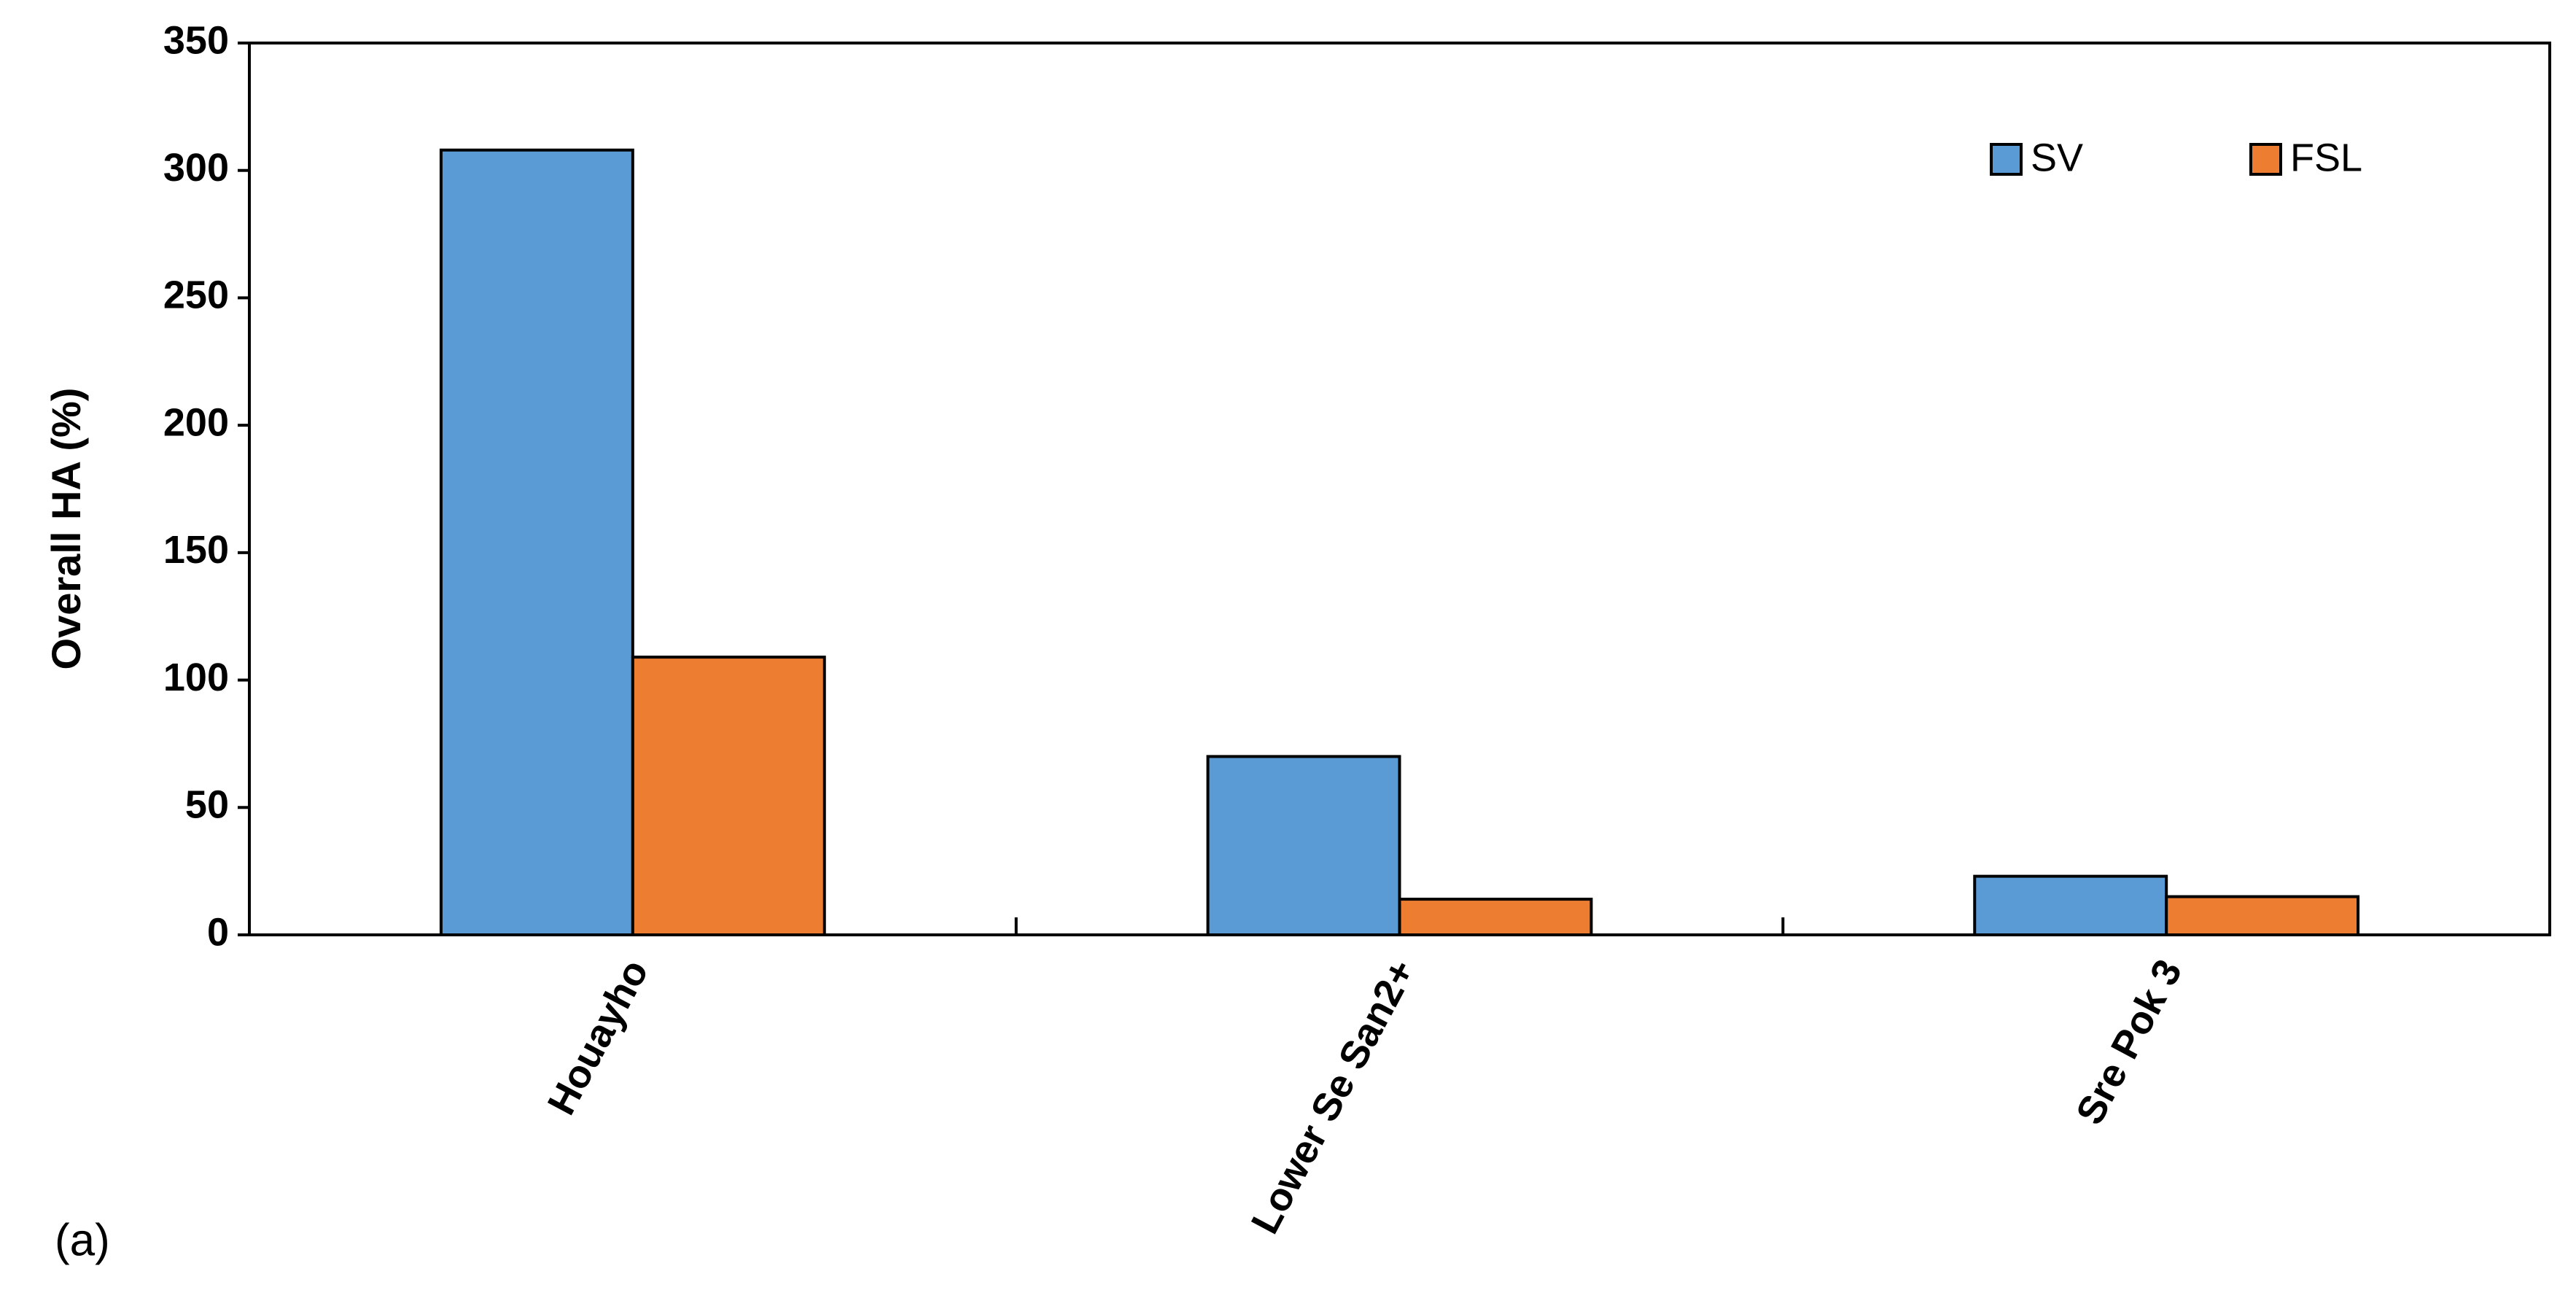  Describe the element at coordinates (2326, 157) in the screenshot. I see `legend-label: FSL` at that location.